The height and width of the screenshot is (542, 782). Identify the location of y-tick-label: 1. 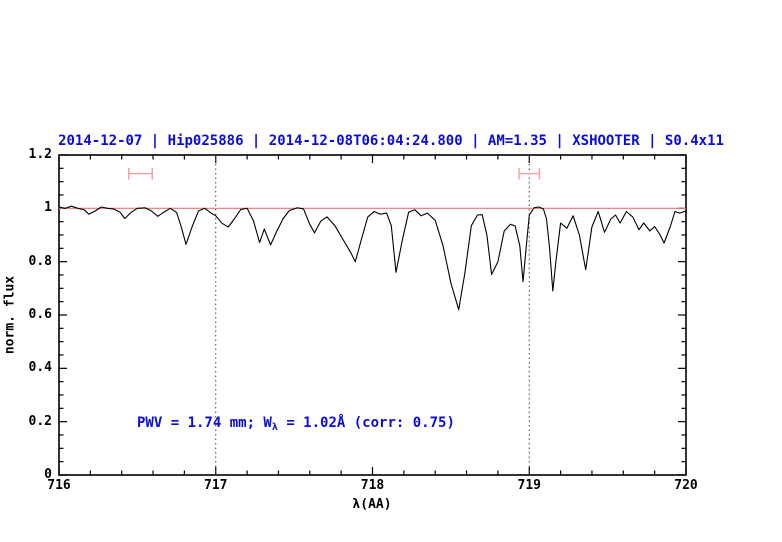
(48, 208).